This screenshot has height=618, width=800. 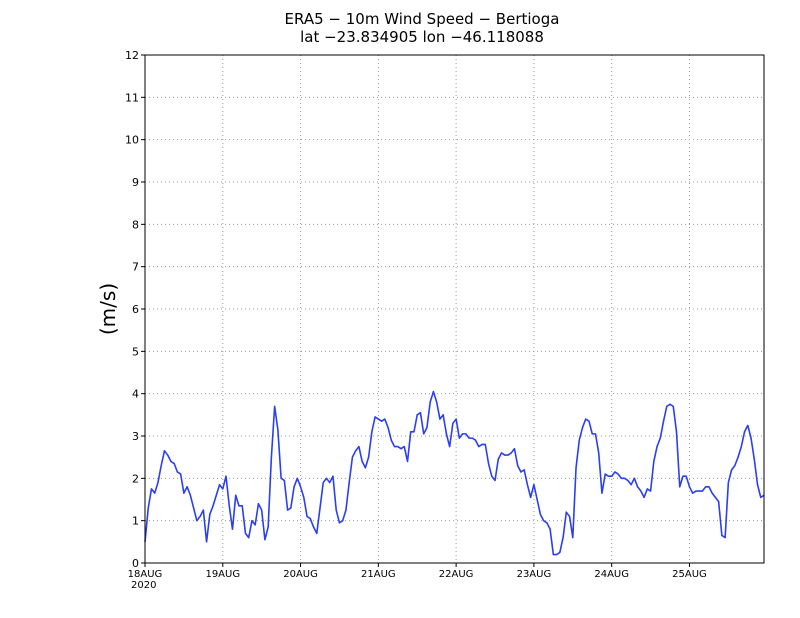 I want to click on y-tick-label: 10, so click(x=132, y=140).